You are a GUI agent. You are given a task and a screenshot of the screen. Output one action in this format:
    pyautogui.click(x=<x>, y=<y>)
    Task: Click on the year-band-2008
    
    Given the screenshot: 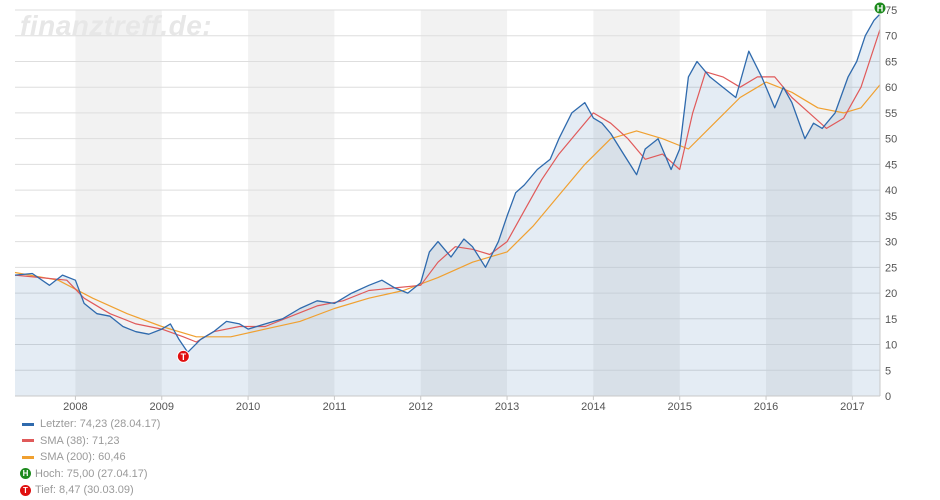 What is the action you would take?
    pyautogui.click(x=118, y=203)
    